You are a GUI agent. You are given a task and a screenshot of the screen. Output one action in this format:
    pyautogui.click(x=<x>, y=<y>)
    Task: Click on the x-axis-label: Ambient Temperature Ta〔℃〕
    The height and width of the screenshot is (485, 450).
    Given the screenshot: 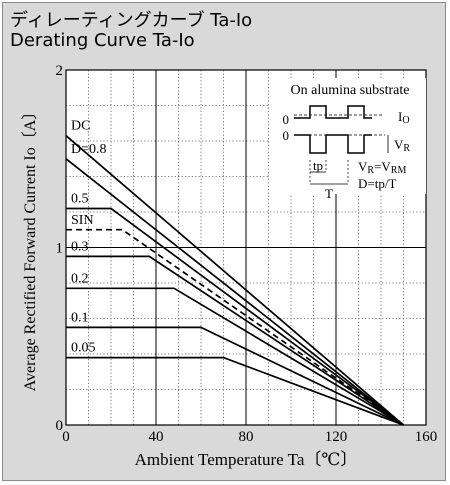 What is the action you would take?
    pyautogui.click(x=246, y=459)
    